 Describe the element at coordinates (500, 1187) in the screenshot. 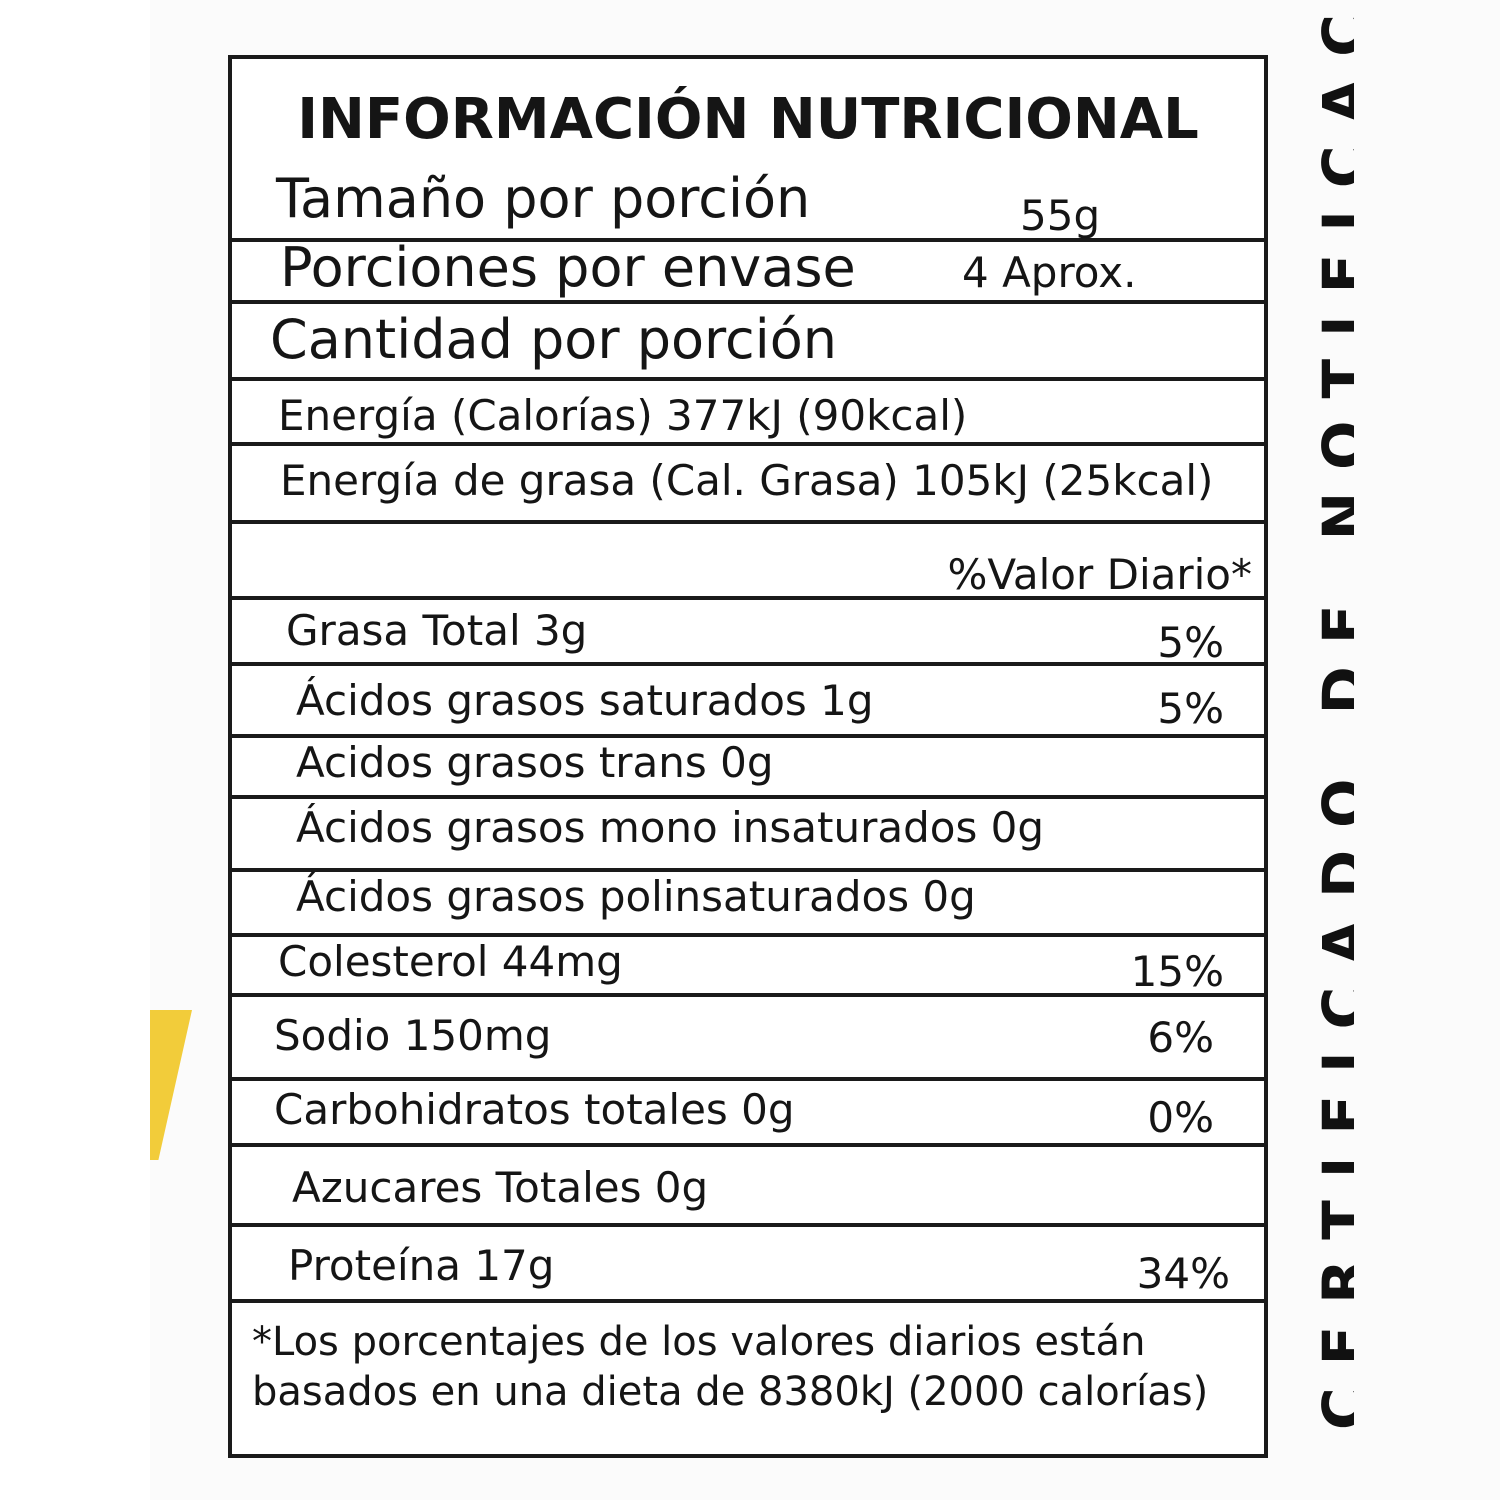

I see `nutrient-label: Azucares Totales 0g` at that location.